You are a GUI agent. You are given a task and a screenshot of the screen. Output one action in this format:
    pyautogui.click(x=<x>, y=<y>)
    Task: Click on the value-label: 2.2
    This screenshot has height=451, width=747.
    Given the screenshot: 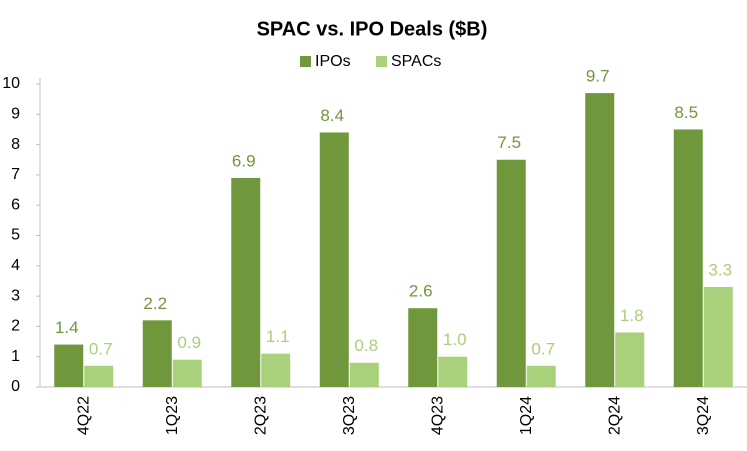 What is the action you would take?
    pyautogui.click(x=155, y=303)
    